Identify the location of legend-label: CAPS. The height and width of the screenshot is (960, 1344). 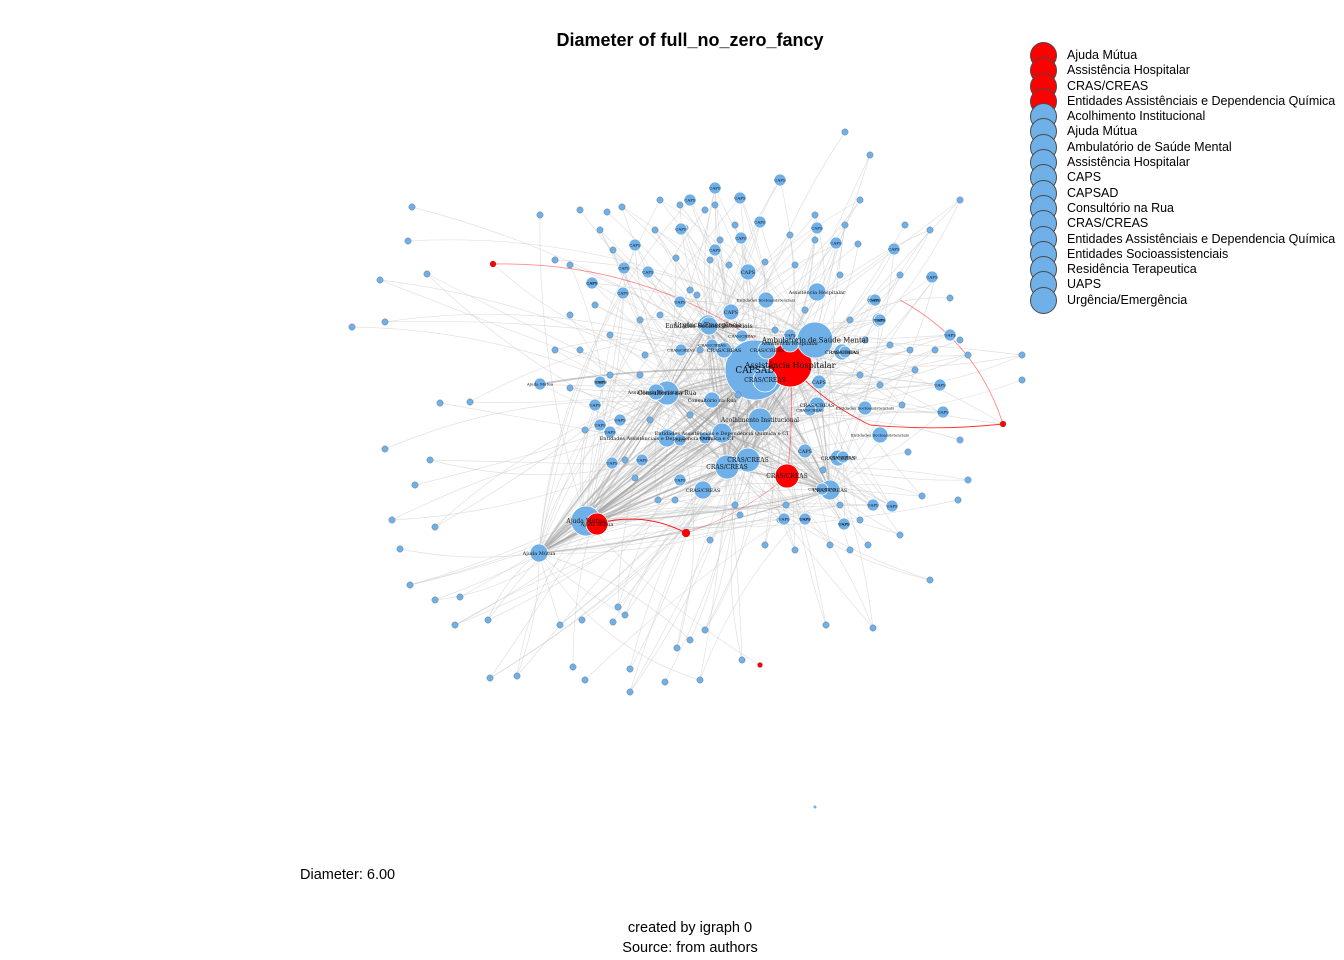
(1084, 177).